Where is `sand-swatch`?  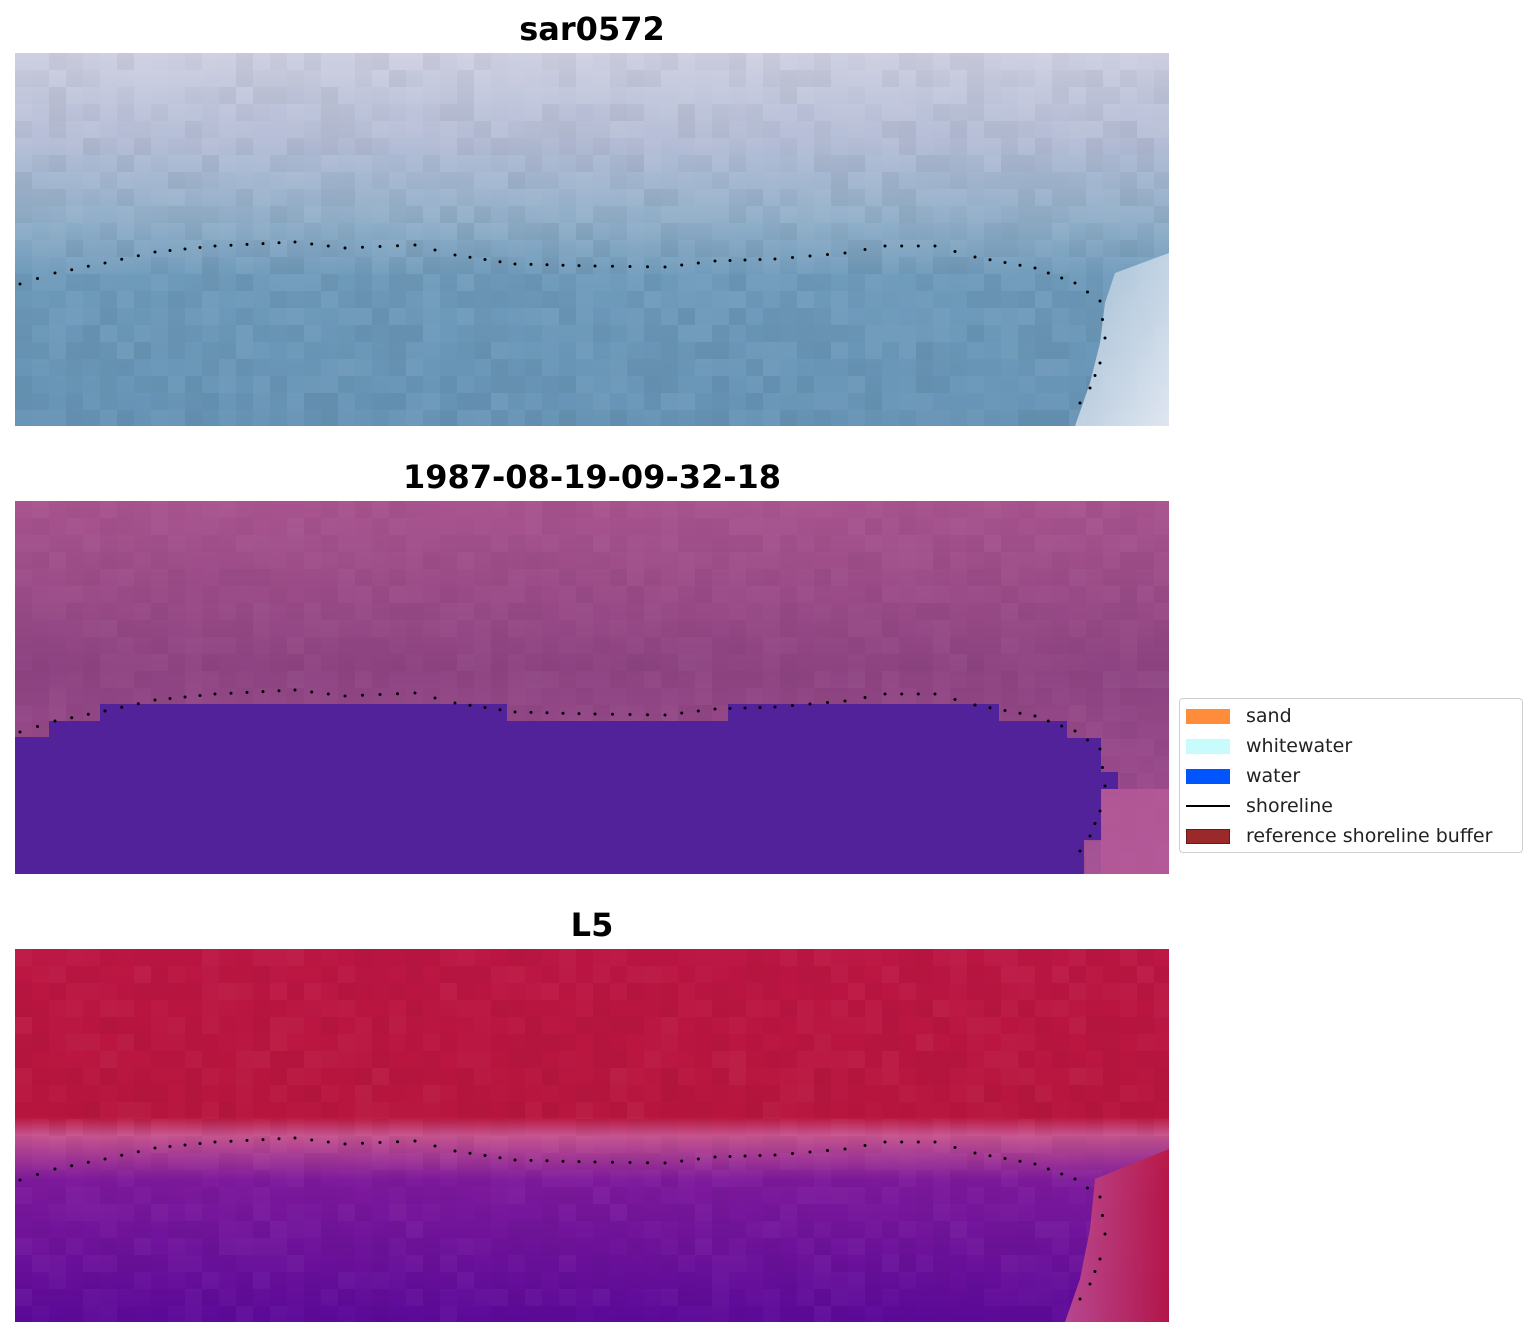
sand-swatch is located at coordinates (1208, 716).